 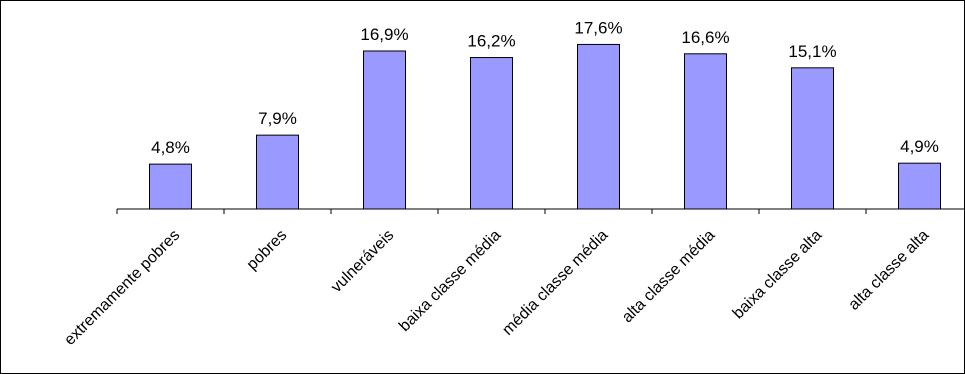 What do you see at coordinates (170, 147) in the screenshot?
I see `data-label: 4,8%` at bounding box center [170, 147].